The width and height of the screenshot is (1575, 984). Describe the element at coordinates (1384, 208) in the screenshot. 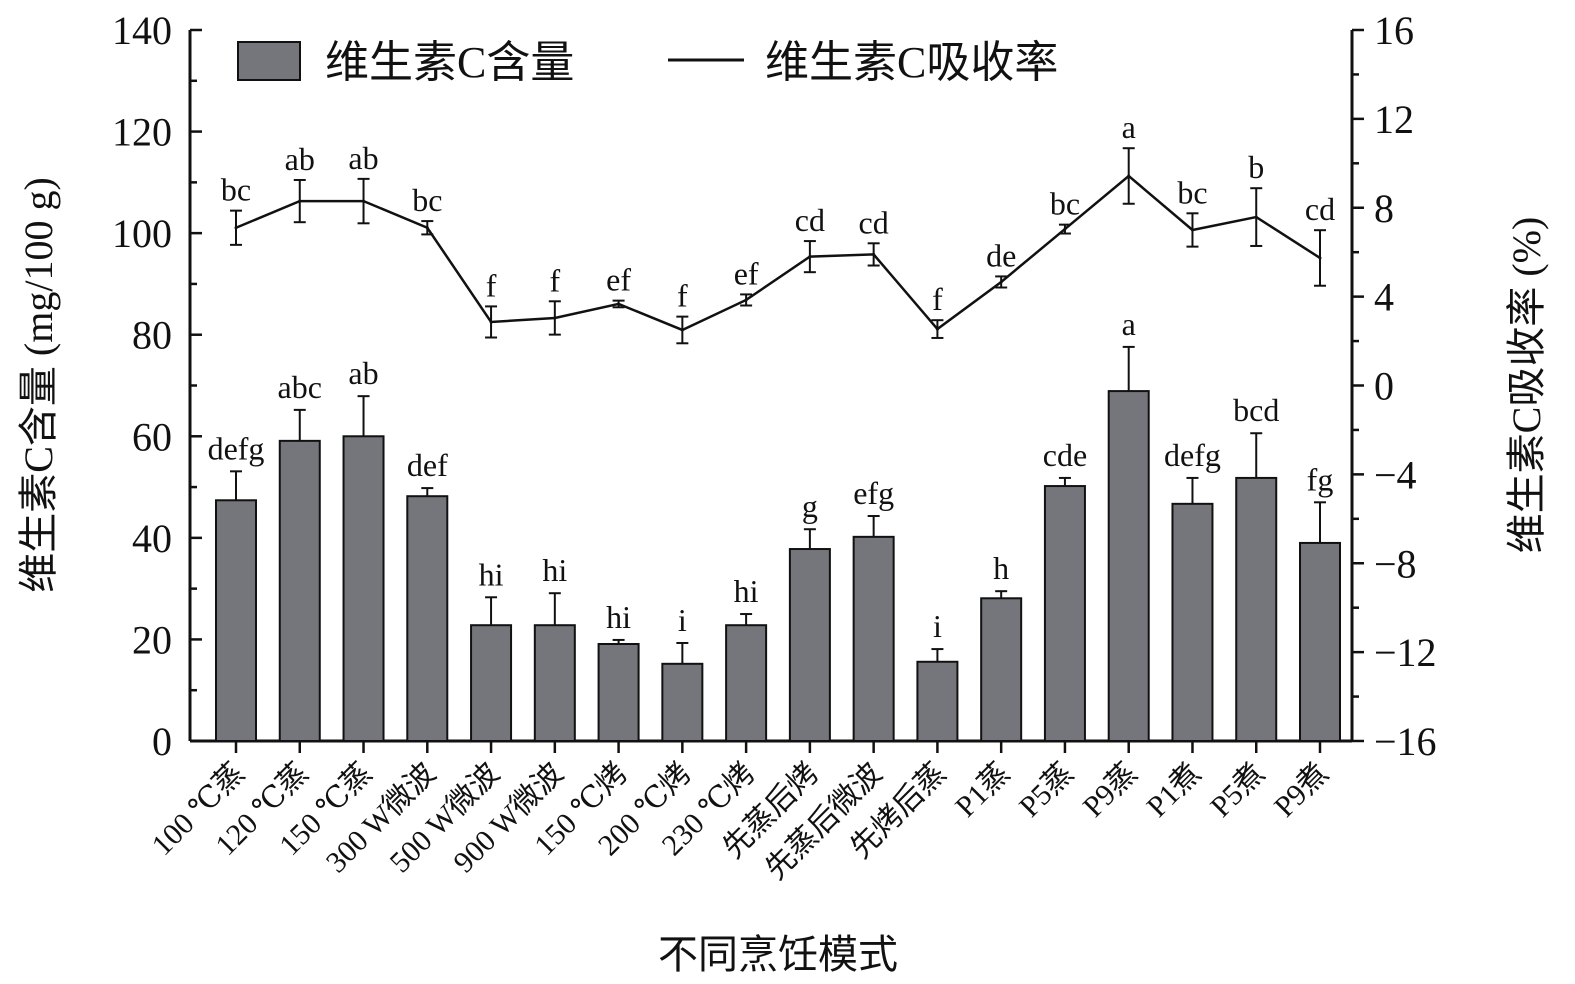

I see `y-right-tick-label: 8` at that location.